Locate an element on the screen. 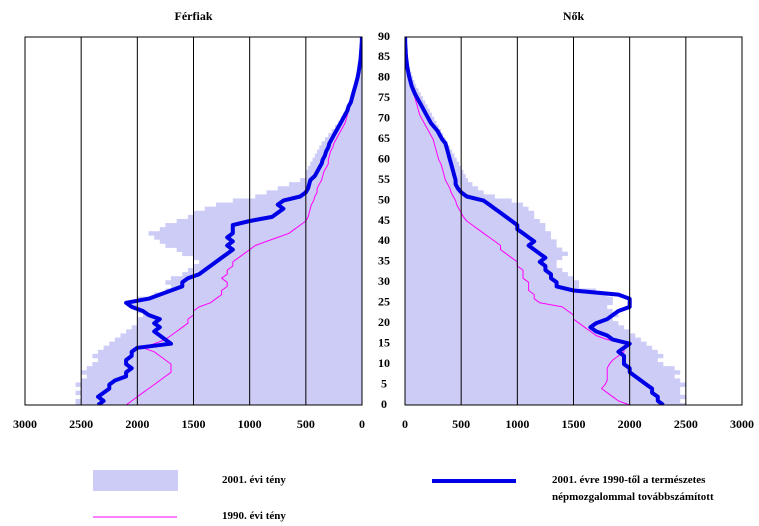  x-tick-label: 2500 is located at coordinates (686, 424).